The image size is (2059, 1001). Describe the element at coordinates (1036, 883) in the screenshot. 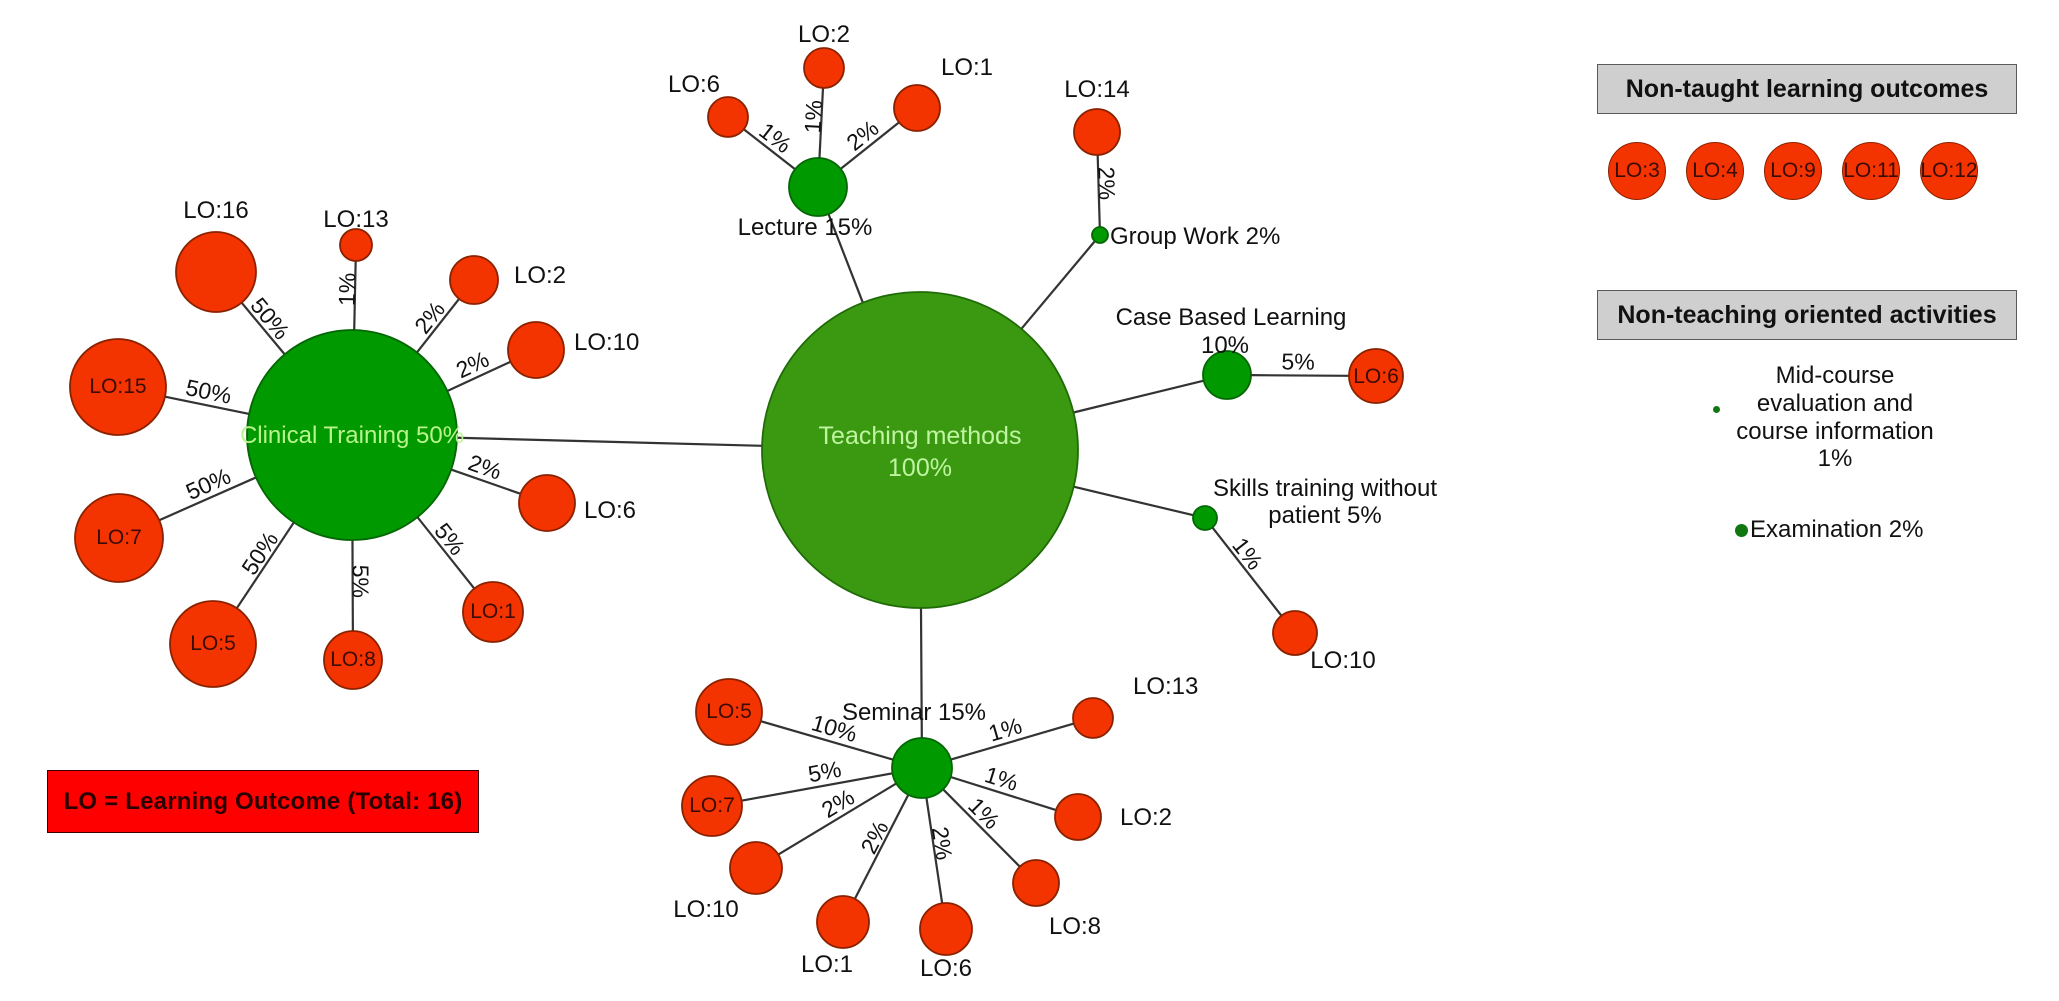

I see `lo-node-seminar-LO8` at that location.